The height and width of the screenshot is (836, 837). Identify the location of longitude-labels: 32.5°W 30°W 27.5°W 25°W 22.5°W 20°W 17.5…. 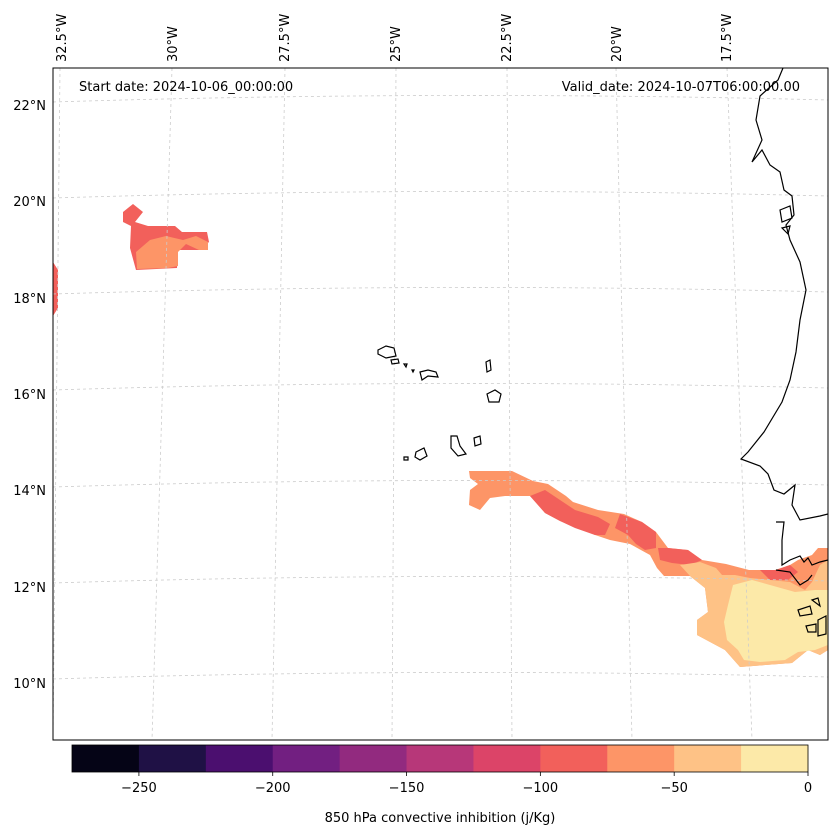
(395, 38).